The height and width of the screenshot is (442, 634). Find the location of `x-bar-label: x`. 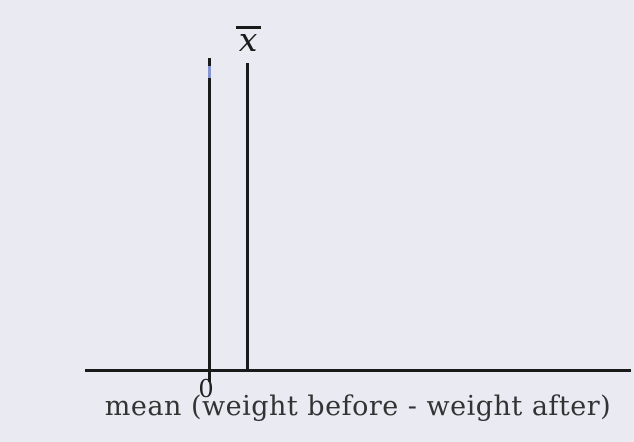

x-bar-label: x is located at coordinates (248, 40).